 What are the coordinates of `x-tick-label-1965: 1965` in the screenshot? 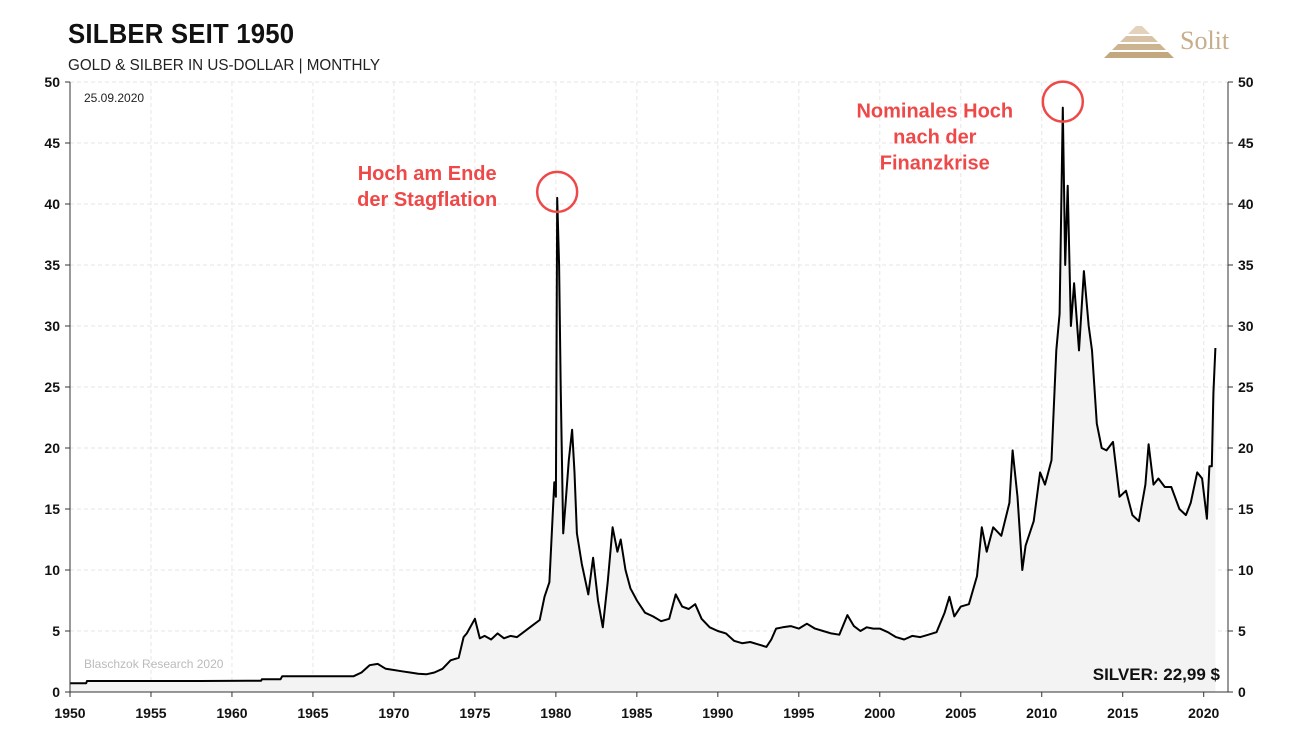 It's located at (312, 713).